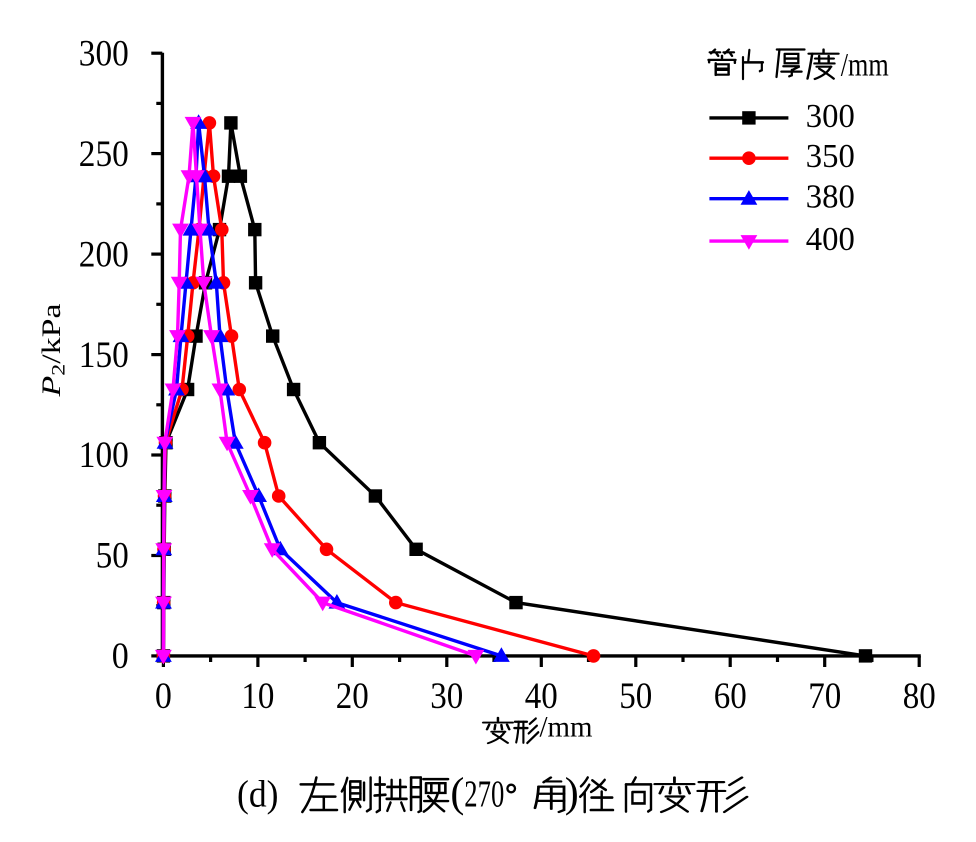 The height and width of the screenshot is (842, 976). What do you see at coordinates (830, 239) in the screenshot?
I see `svg-text: 400` at bounding box center [830, 239].